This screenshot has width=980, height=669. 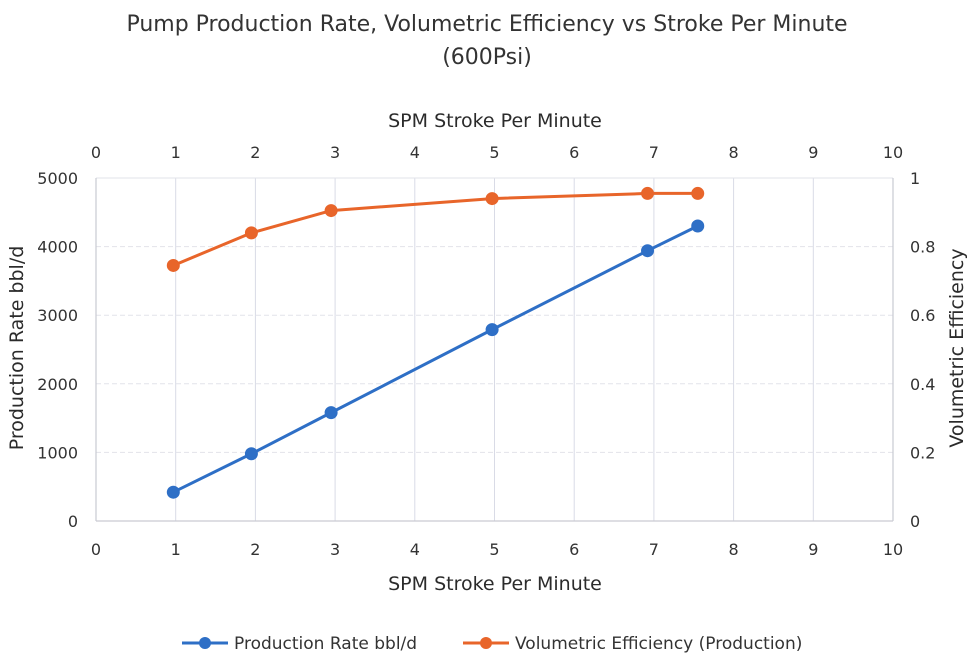 What do you see at coordinates (654, 152) in the screenshot?
I see `x2-tick-label: 7` at bounding box center [654, 152].